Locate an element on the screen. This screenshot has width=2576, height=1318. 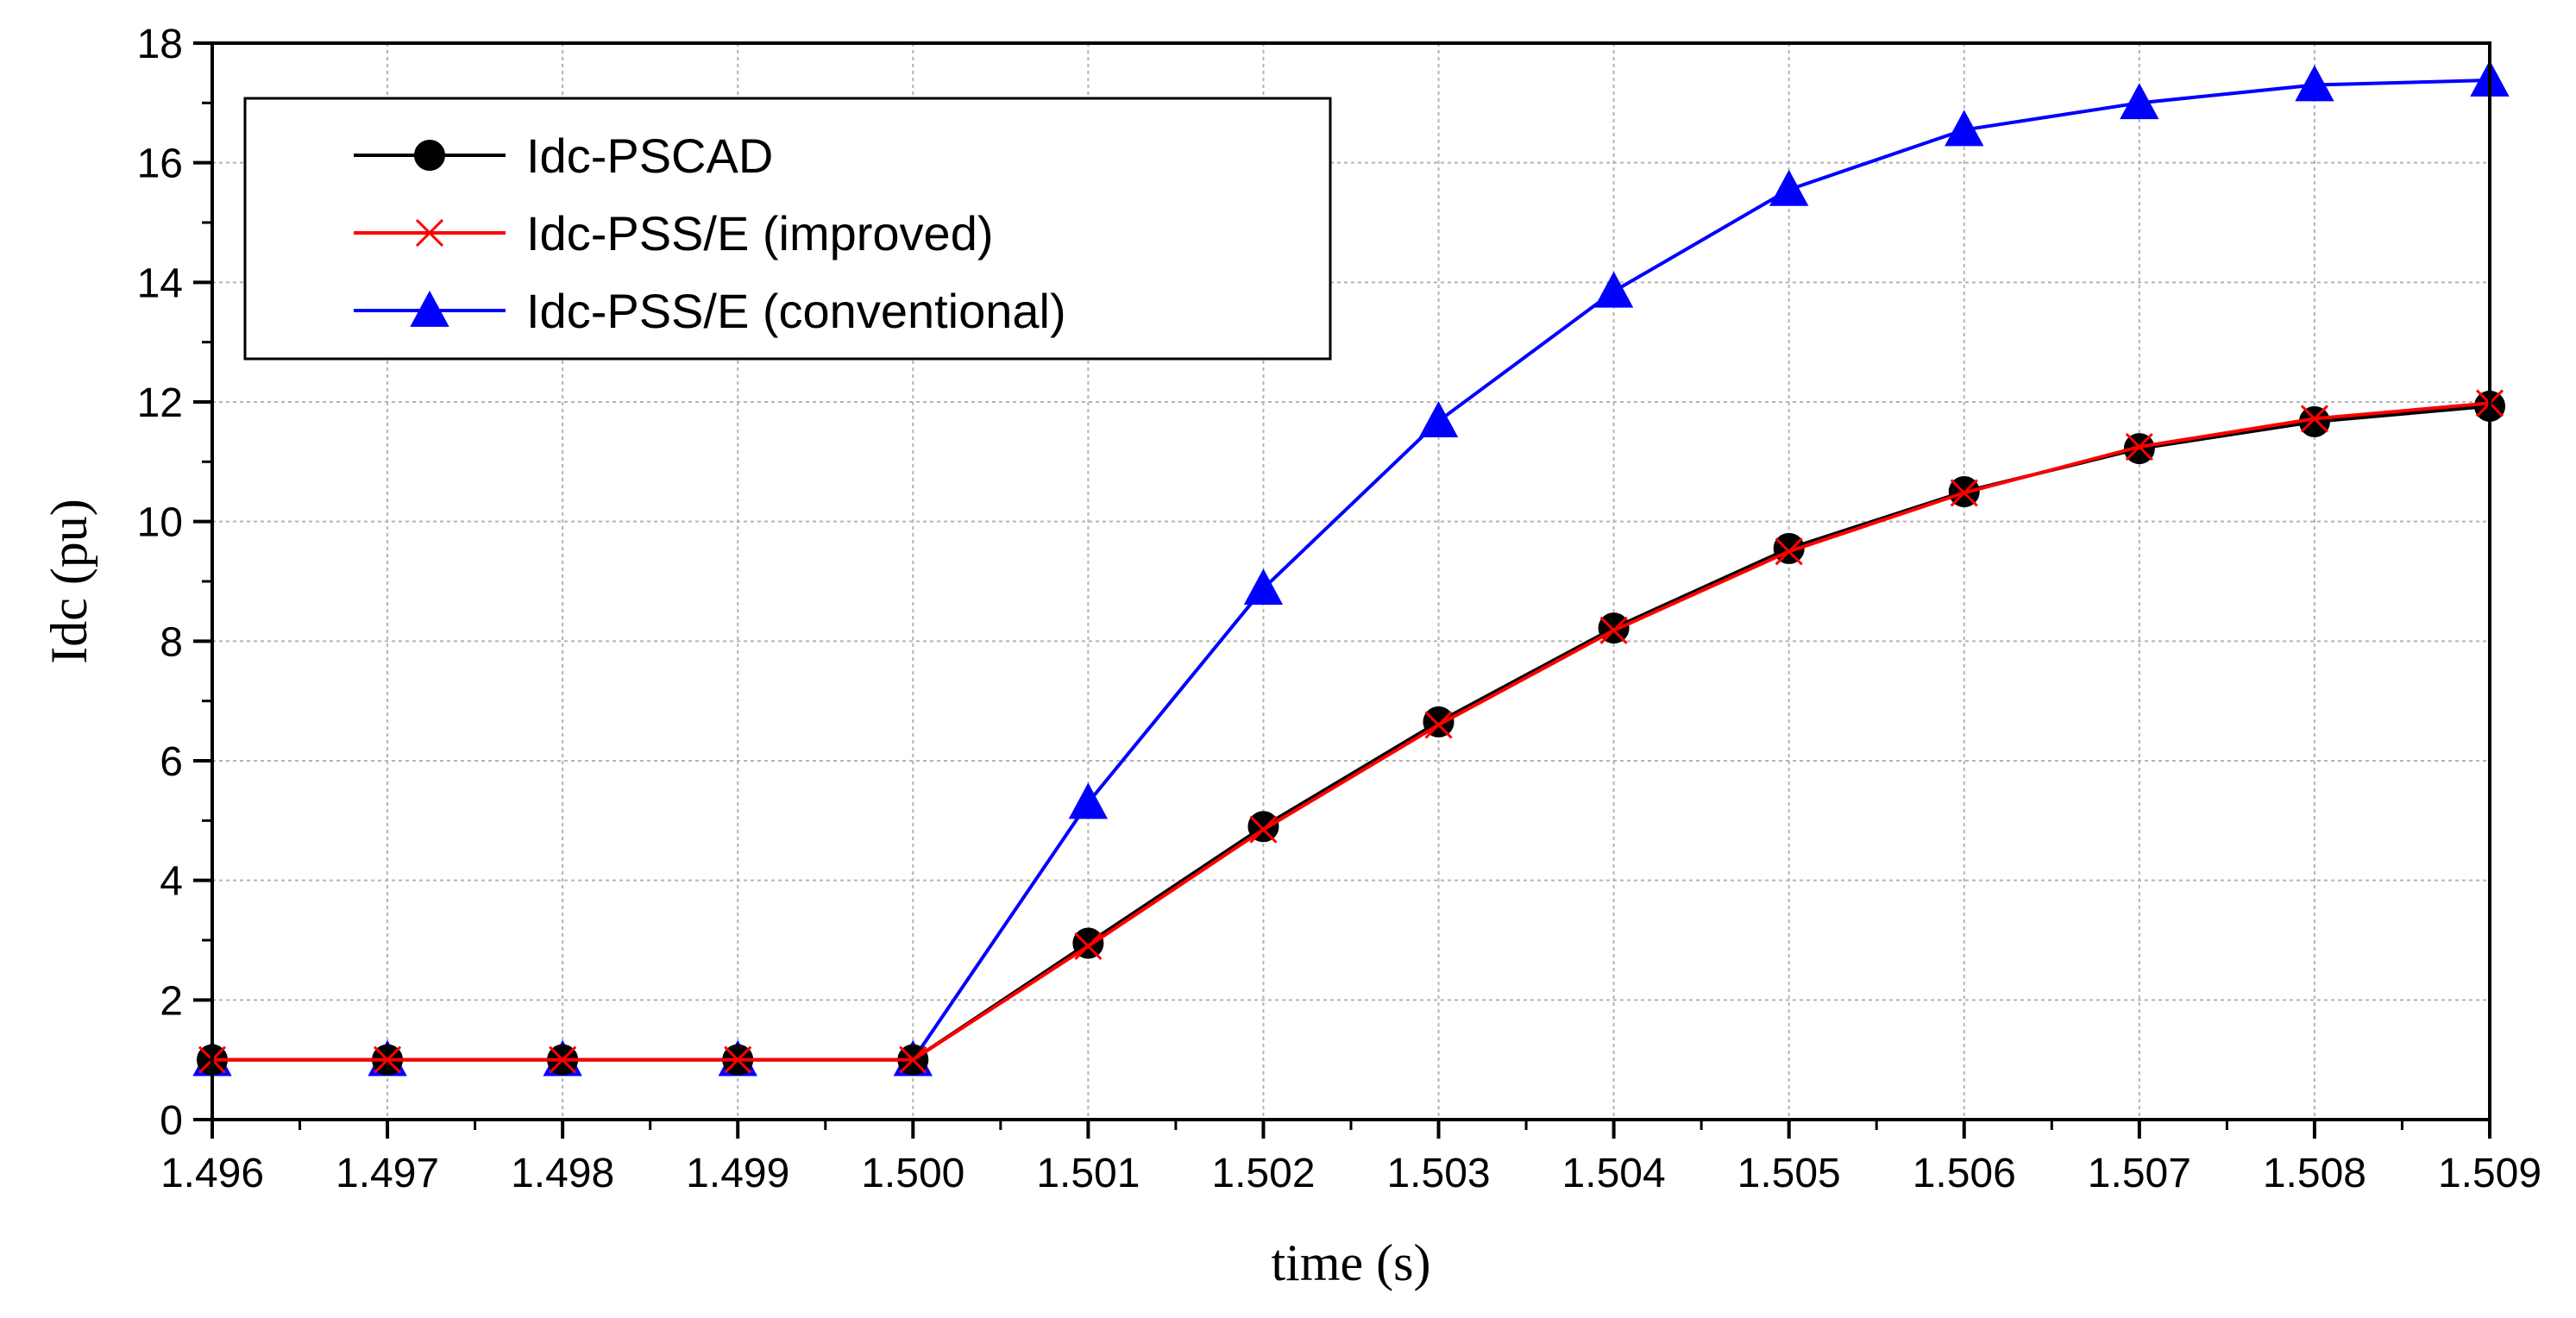
legend-entry: Idc-PSS/E (conventional) is located at coordinates (710, 311).